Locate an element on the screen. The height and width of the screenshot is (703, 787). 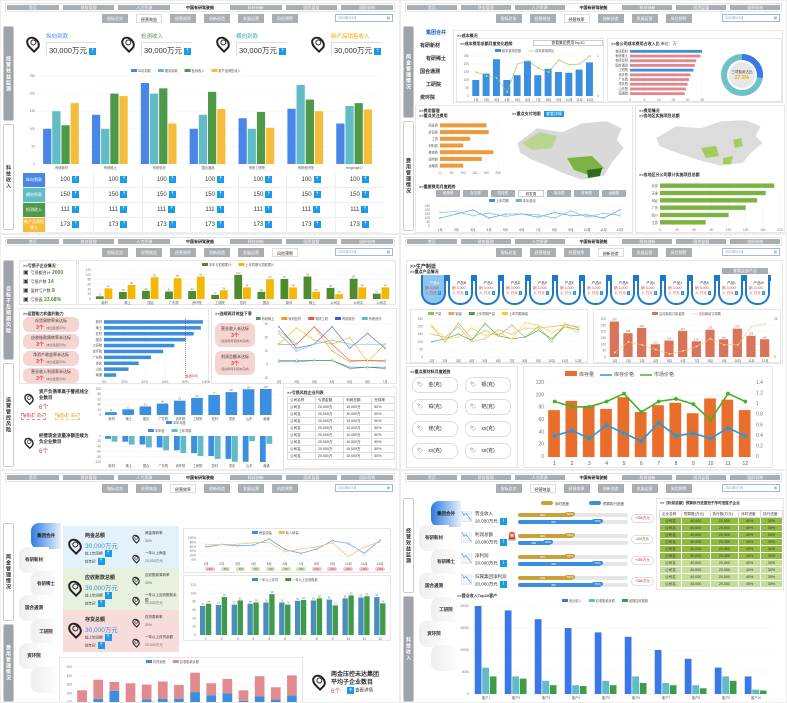
view-detail-button: ▾ 查看详情 is located at coordinates (360, 690).